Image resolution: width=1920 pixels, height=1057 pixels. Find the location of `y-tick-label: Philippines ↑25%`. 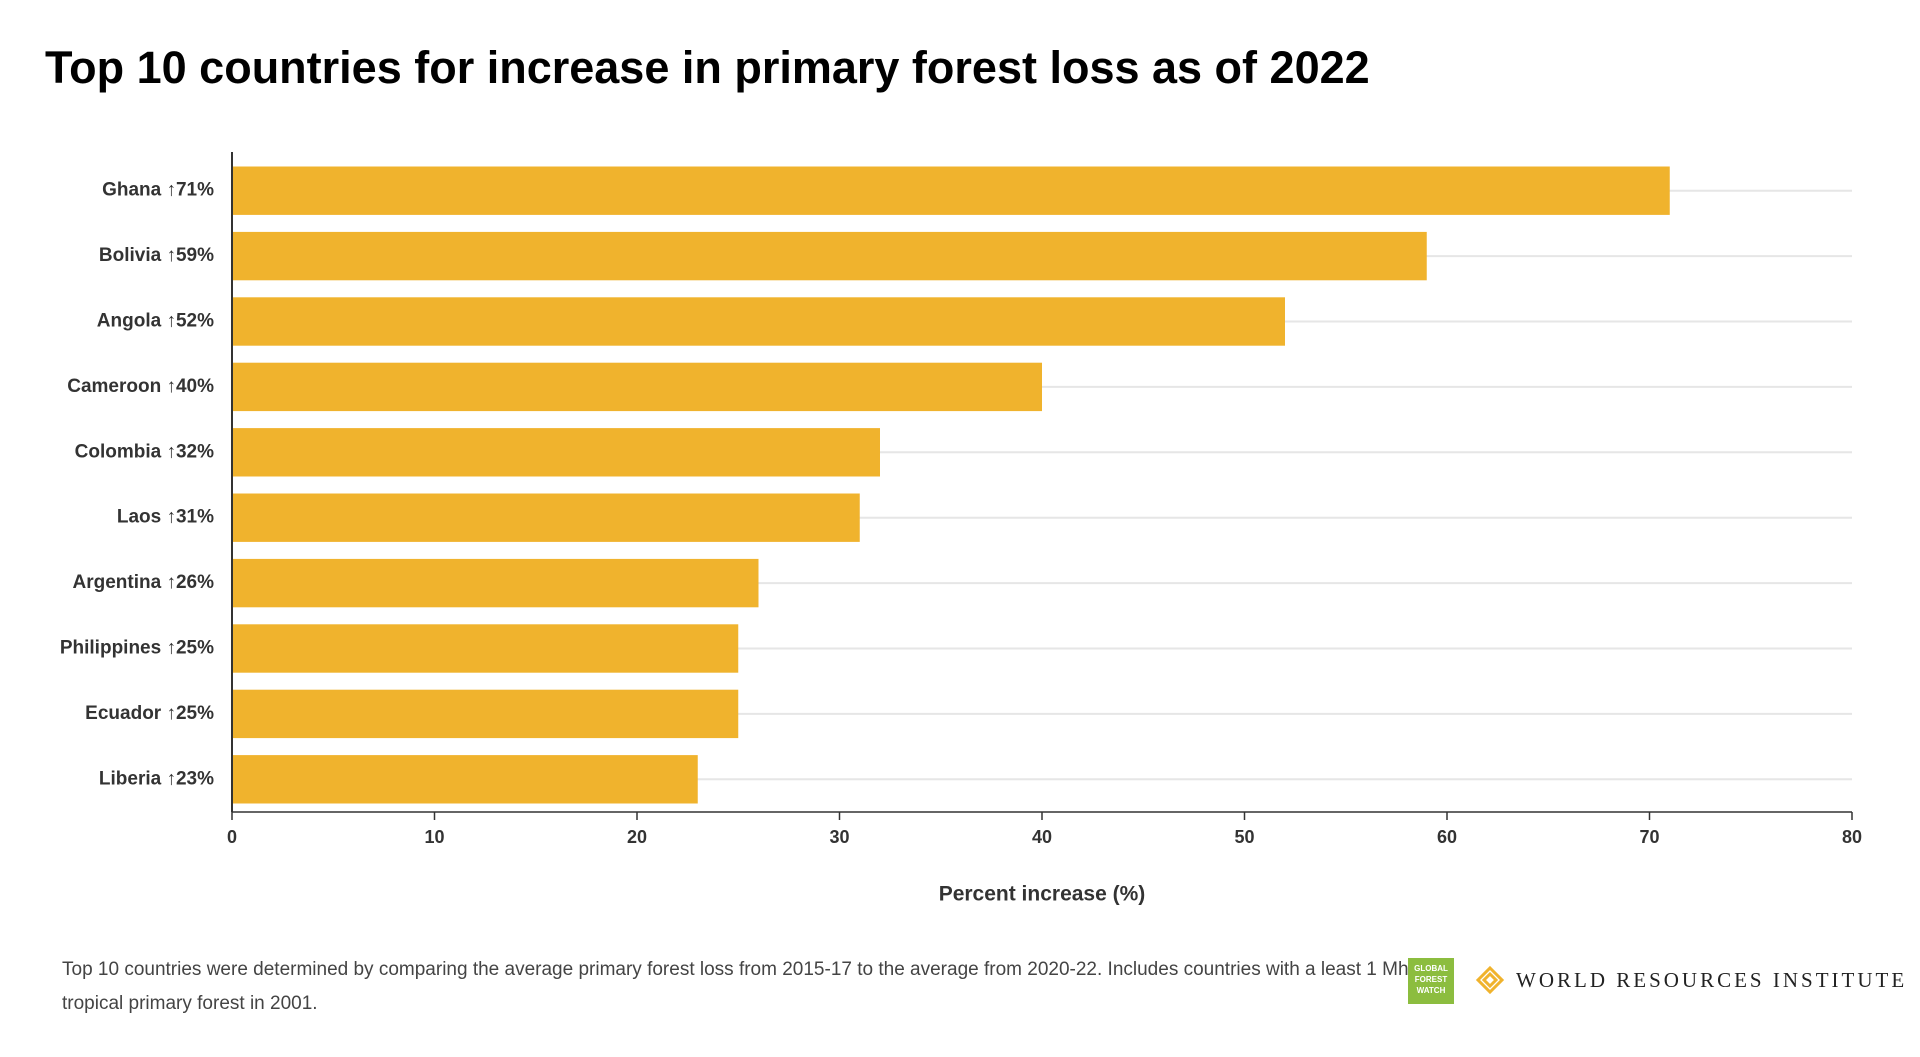

y-tick-label: Philippines ↑25% is located at coordinates (137, 648).